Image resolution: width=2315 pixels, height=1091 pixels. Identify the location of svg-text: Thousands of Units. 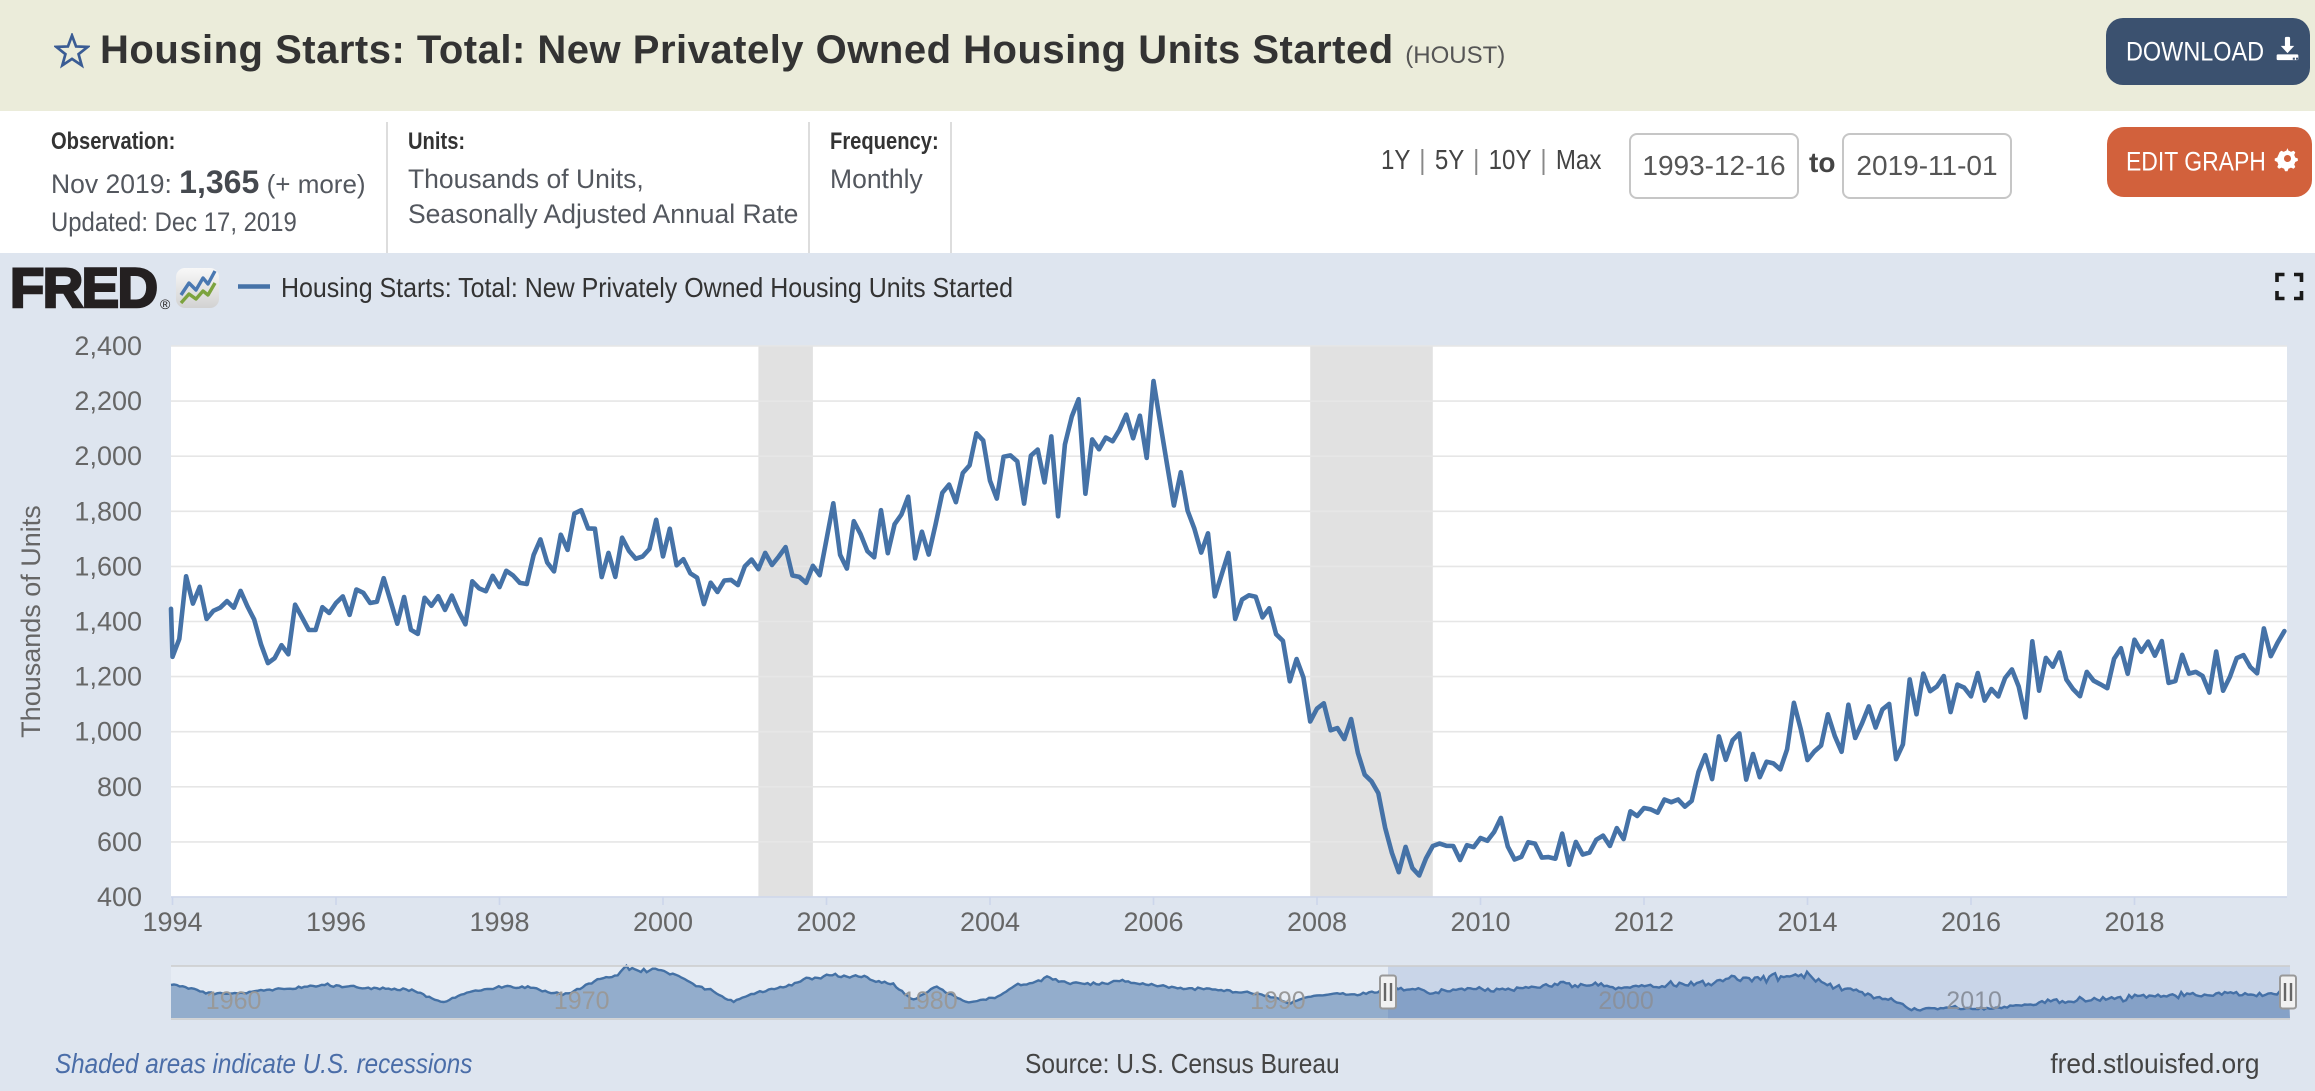
(31, 621).